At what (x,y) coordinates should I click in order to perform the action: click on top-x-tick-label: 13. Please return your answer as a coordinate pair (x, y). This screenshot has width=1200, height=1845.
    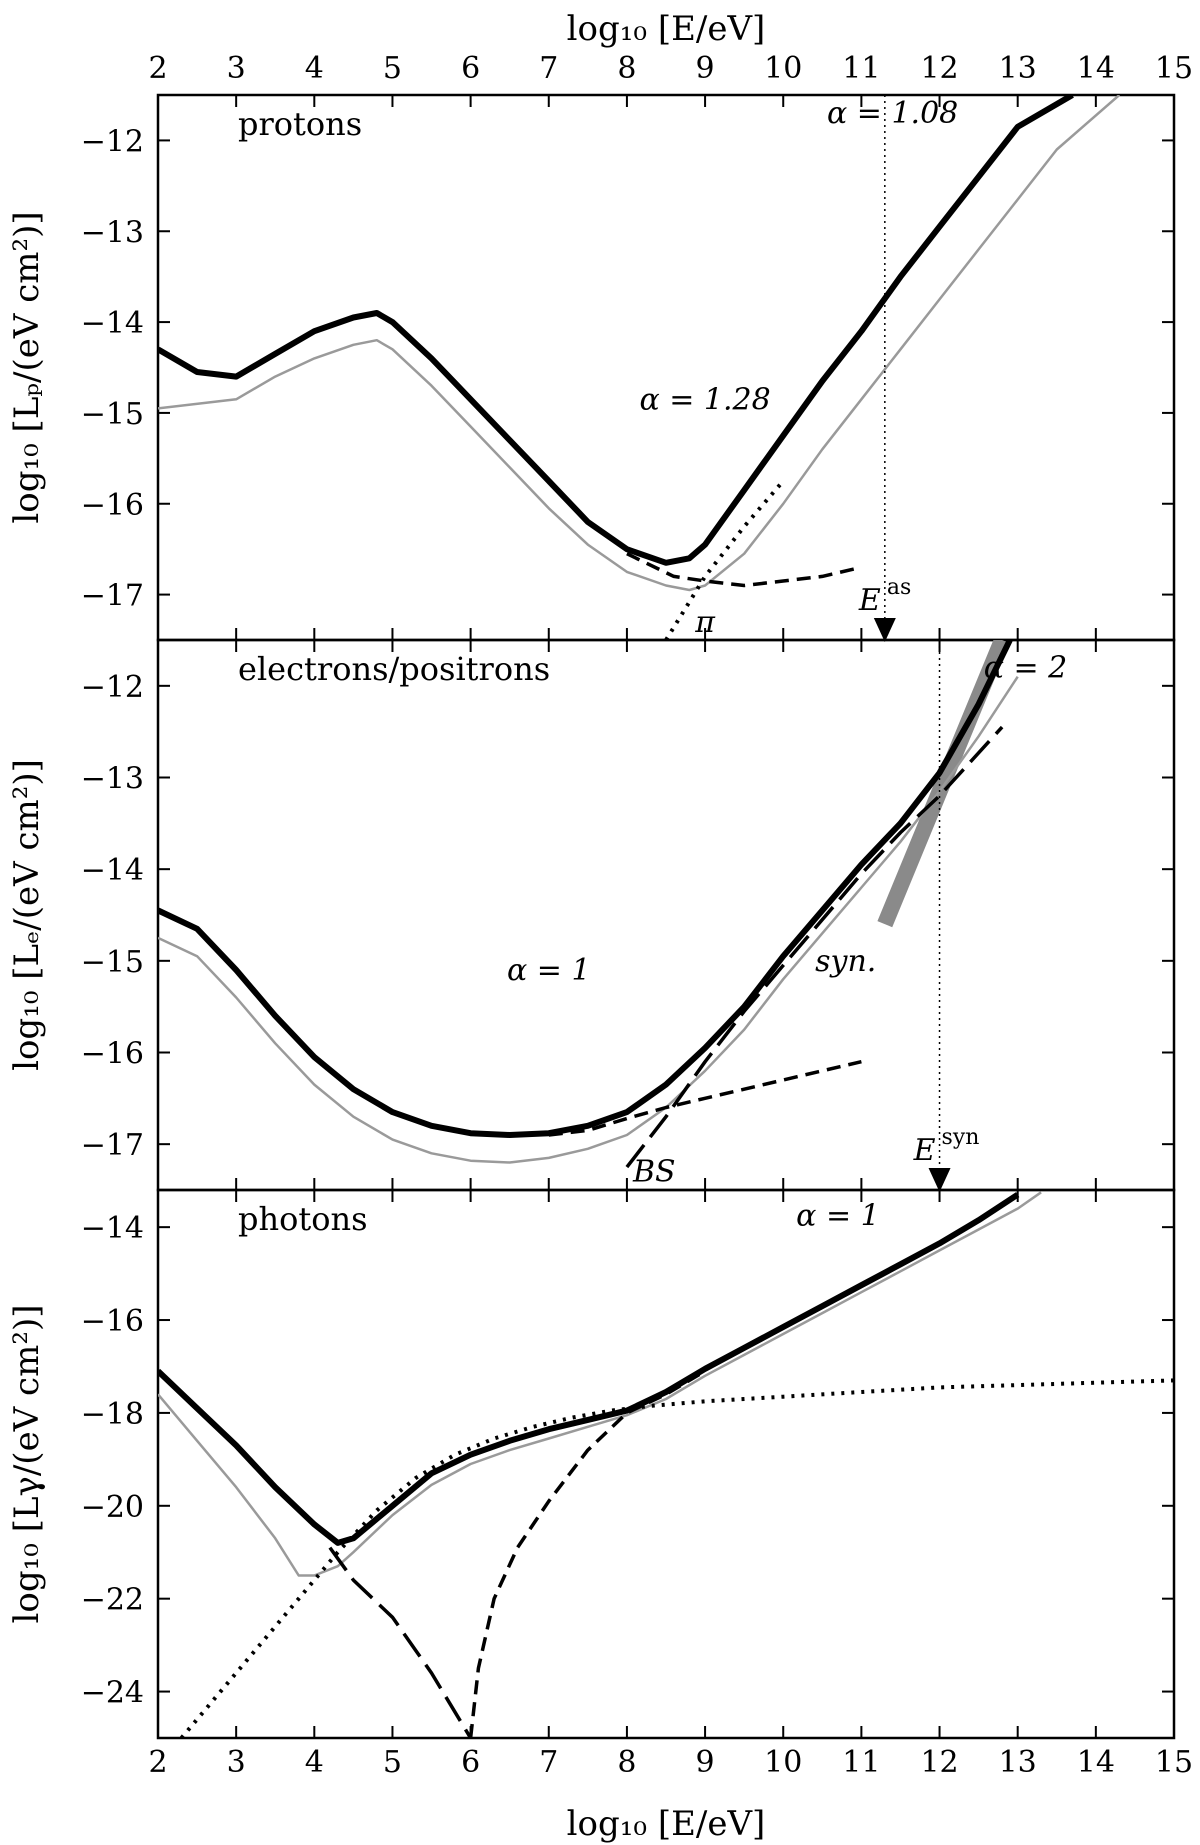
    Looking at the image, I should click on (1018, 68).